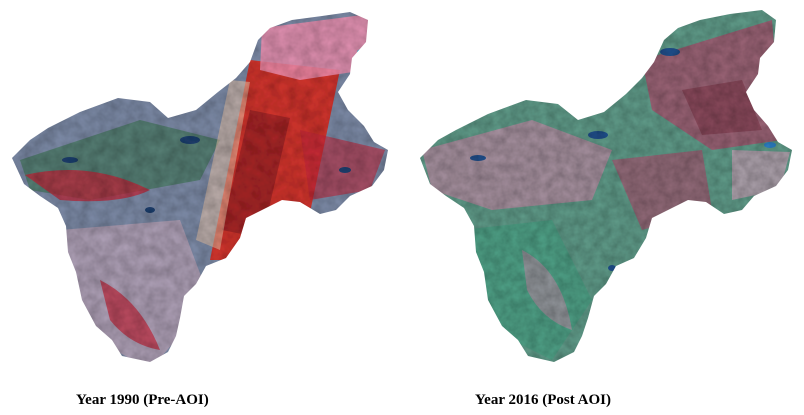 The image size is (804, 415). What do you see at coordinates (543, 400) in the screenshot?
I see `caption-2016: Year 2016 (Post AOI)` at bounding box center [543, 400].